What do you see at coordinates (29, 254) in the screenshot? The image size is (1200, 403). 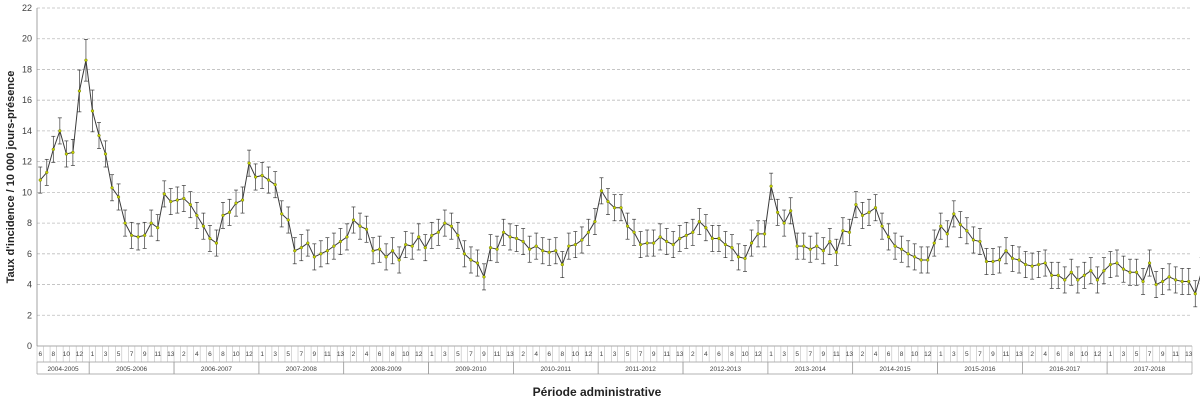 I see `y-tick-label: 6` at bounding box center [29, 254].